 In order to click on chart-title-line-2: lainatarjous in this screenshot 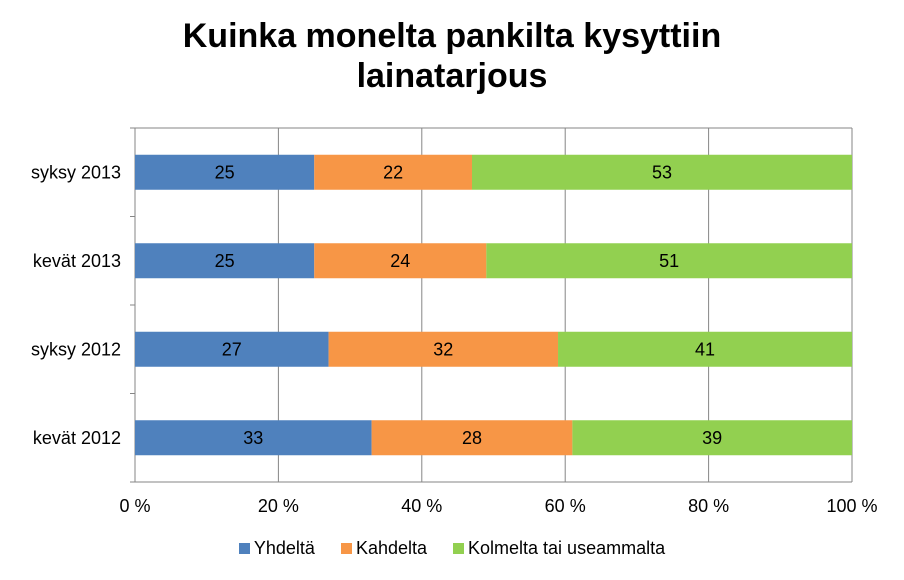, I will do `click(452, 76)`.